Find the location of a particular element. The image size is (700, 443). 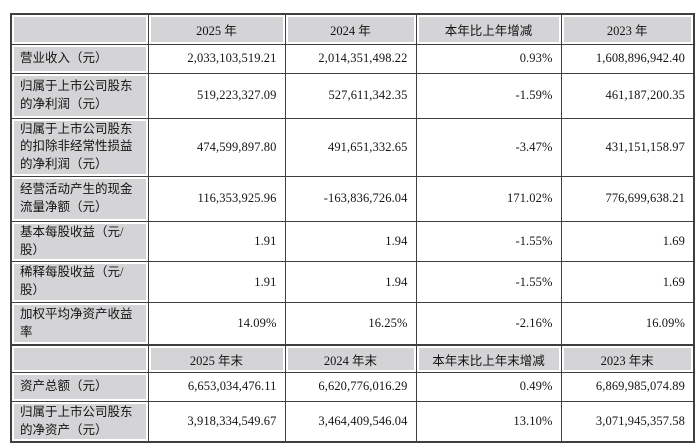

value-cell: 2,014,351,498.22 is located at coordinates (350, 58).